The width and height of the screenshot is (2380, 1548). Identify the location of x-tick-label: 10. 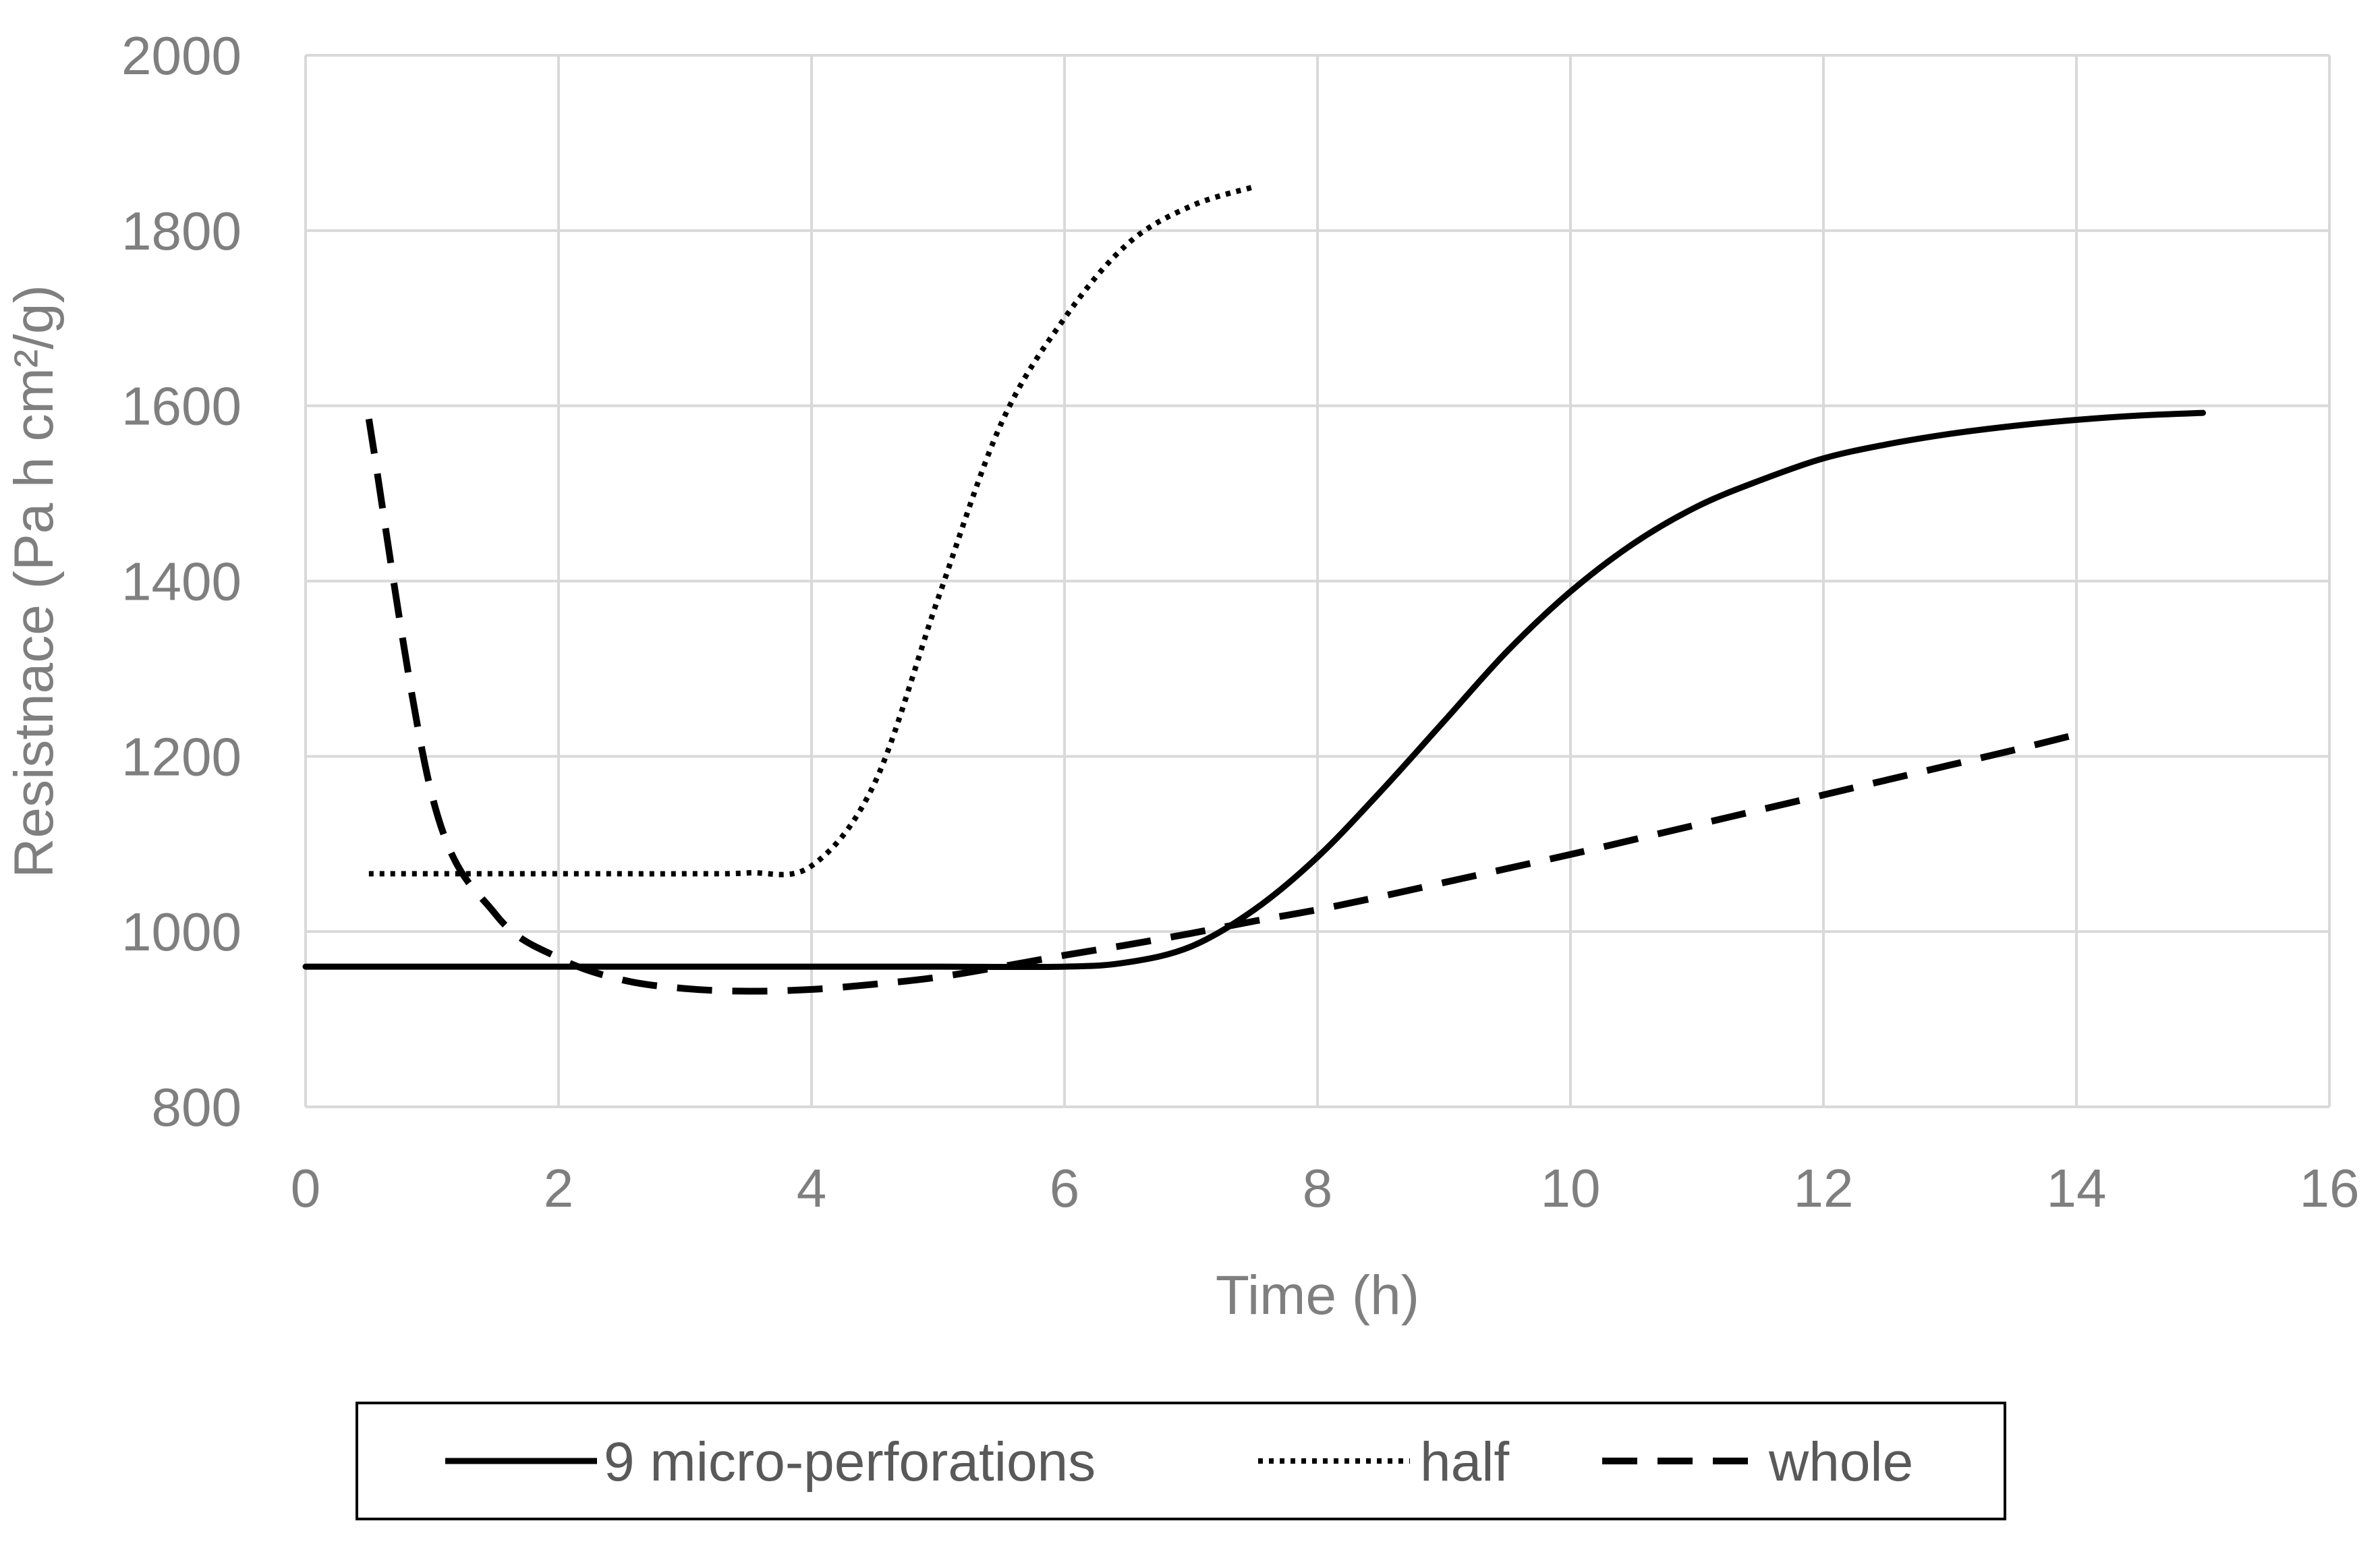
(1571, 1188).